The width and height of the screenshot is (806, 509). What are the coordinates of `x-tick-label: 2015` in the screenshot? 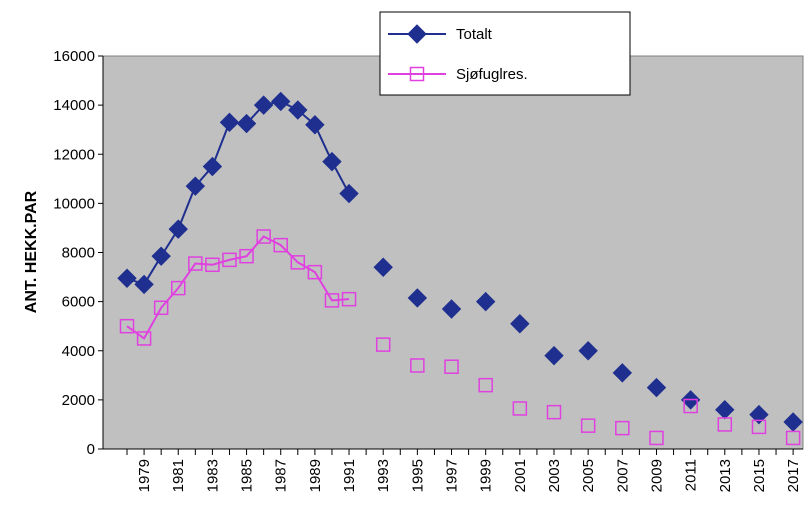 It's located at (759, 475).